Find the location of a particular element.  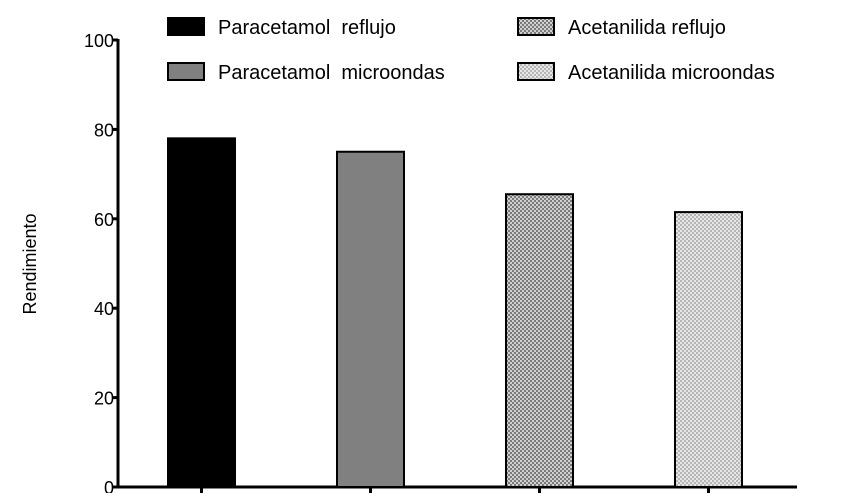

legend-label: Paracetamol reflujo is located at coordinates (307, 28).